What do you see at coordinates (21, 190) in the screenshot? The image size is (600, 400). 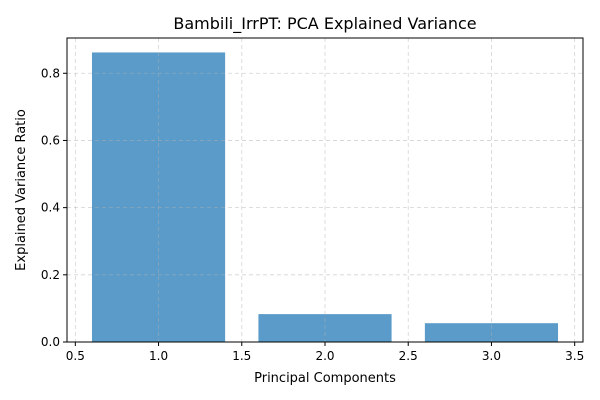 I see `y-axis-label: Explained Variance Ratio` at bounding box center [21, 190].